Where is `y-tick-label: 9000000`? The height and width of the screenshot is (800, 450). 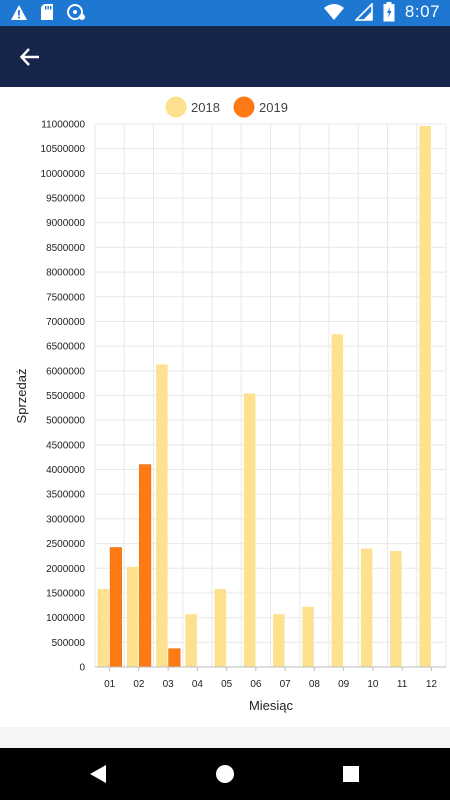
y-tick-label: 9000000 is located at coordinates (65, 223).